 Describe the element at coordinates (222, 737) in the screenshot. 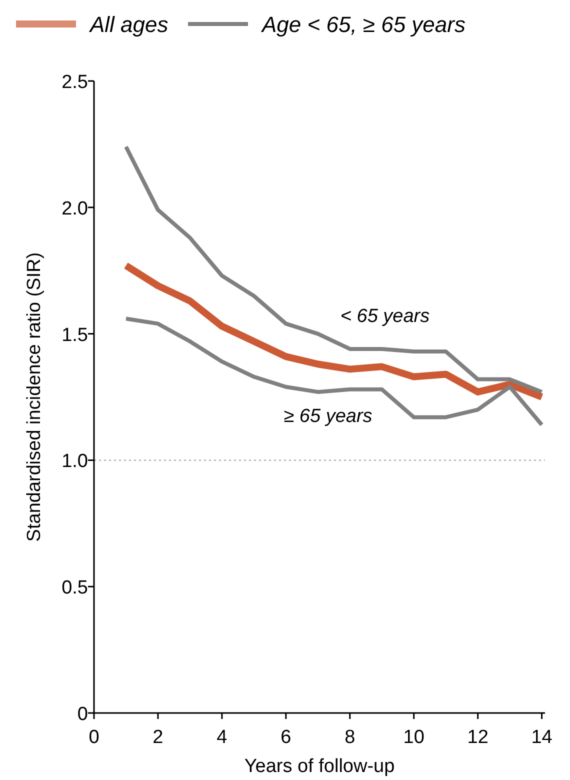

I see `x-tick-label: 4` at that location.